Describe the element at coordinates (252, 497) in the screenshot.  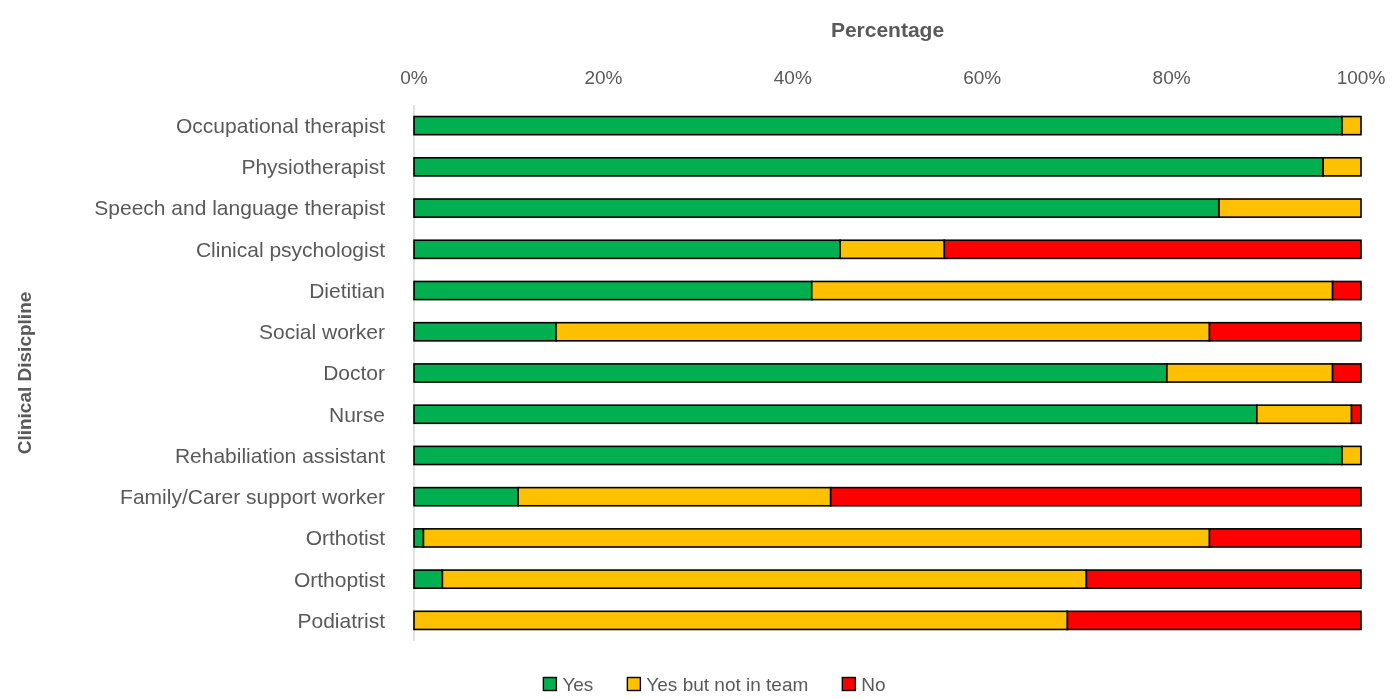
I see `y-tick-label: Family/Carer support worker` at that location.